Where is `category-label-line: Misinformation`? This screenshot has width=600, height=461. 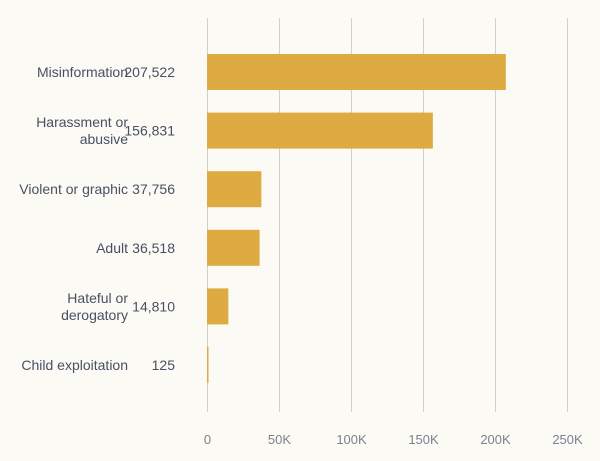 category-label-line: Misinformation is located at coordinates (82, 72).